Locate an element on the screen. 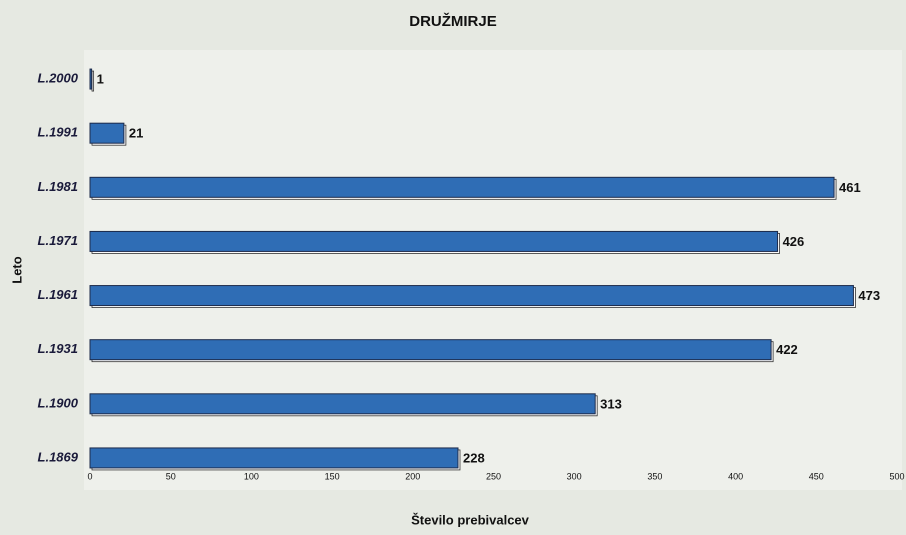  x-tick-label: 500 is located at coordinates (896, 476).